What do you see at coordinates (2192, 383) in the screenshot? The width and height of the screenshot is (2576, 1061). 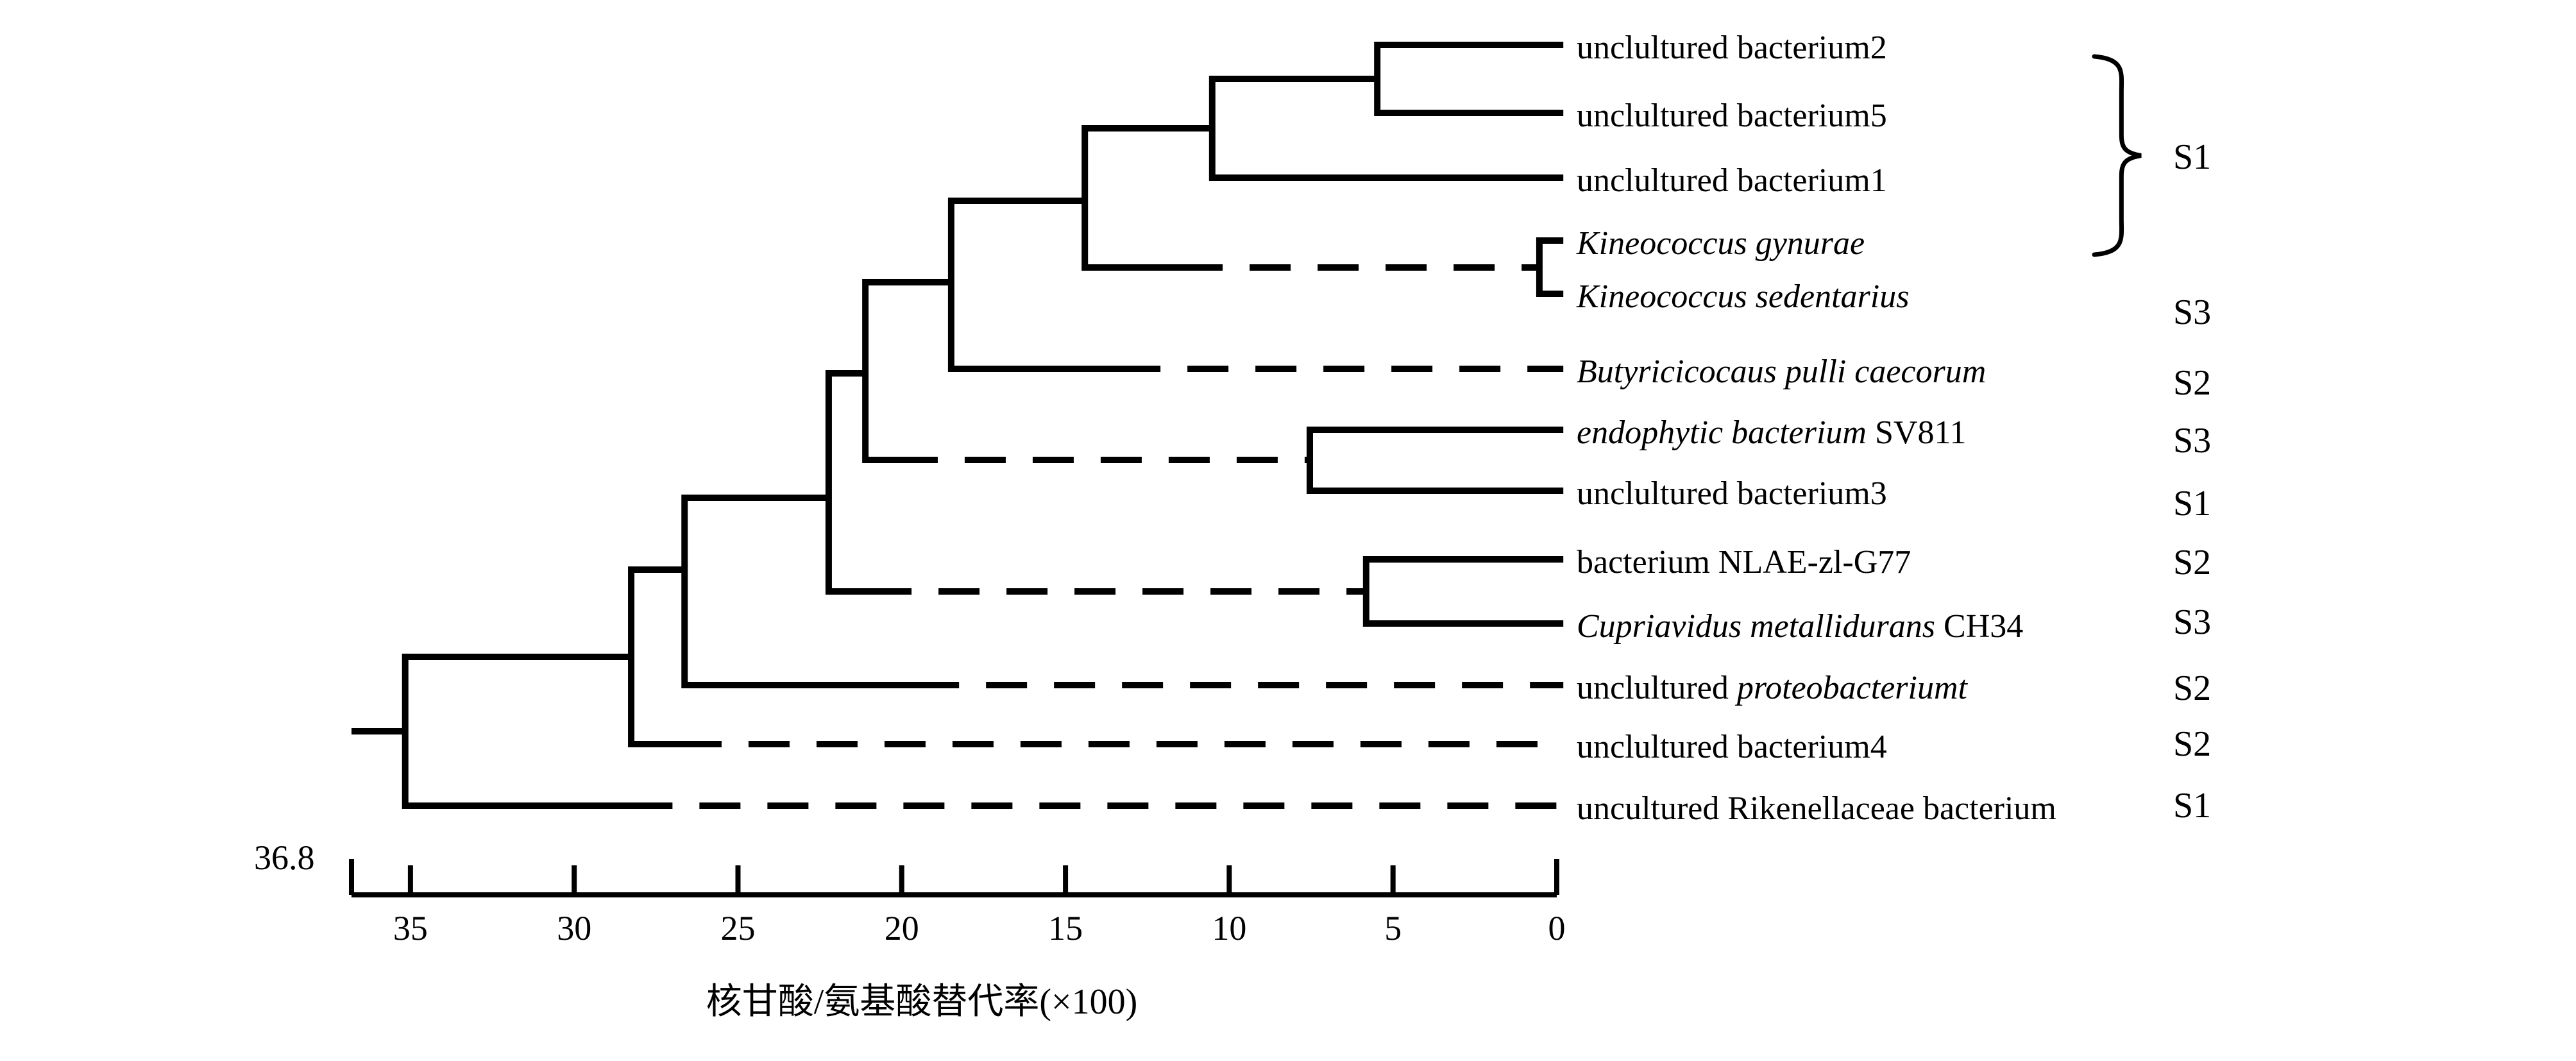 I see `group-label-buty: S2` at bounding box center [2192, 383].